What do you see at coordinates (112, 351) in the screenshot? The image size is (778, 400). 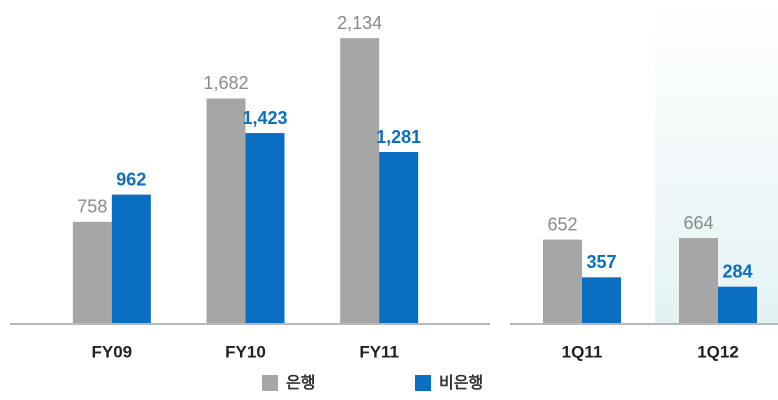 I see `x-tick-label: FY09` at bounding box center [112, 351].